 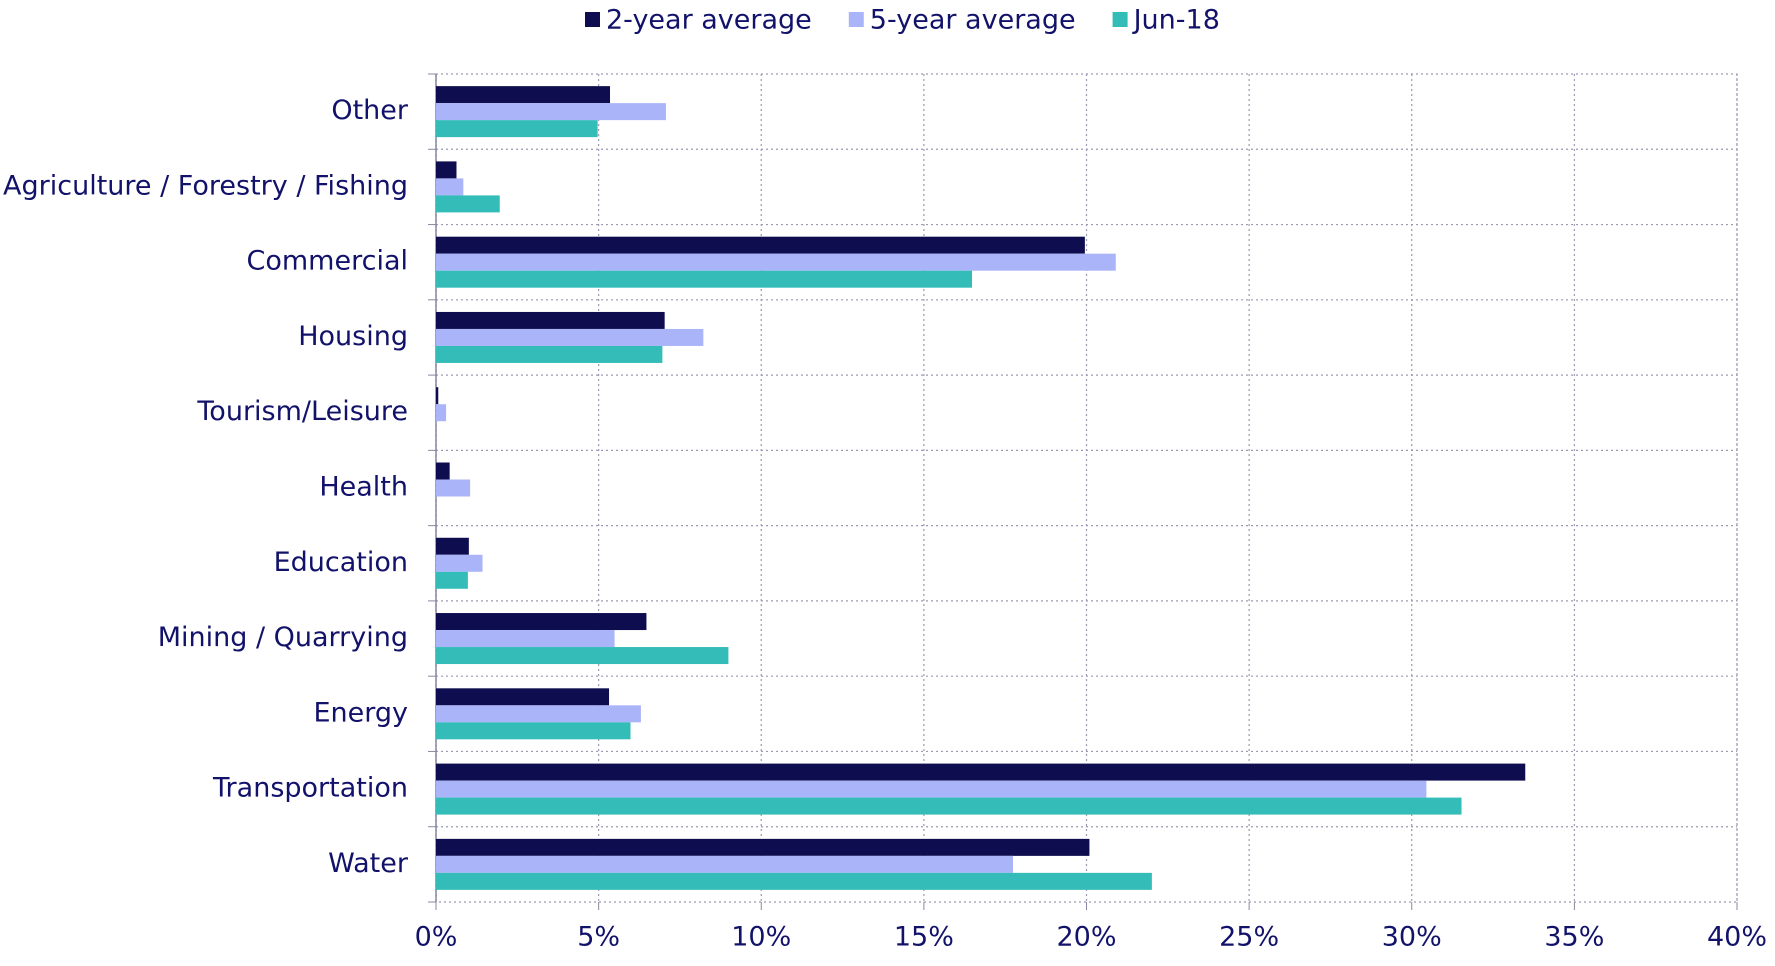 What do you see at coordinates (1574, 937) in the screenshot?
I see `x-tick-label: 35%` at bounding box center [1574, 937].